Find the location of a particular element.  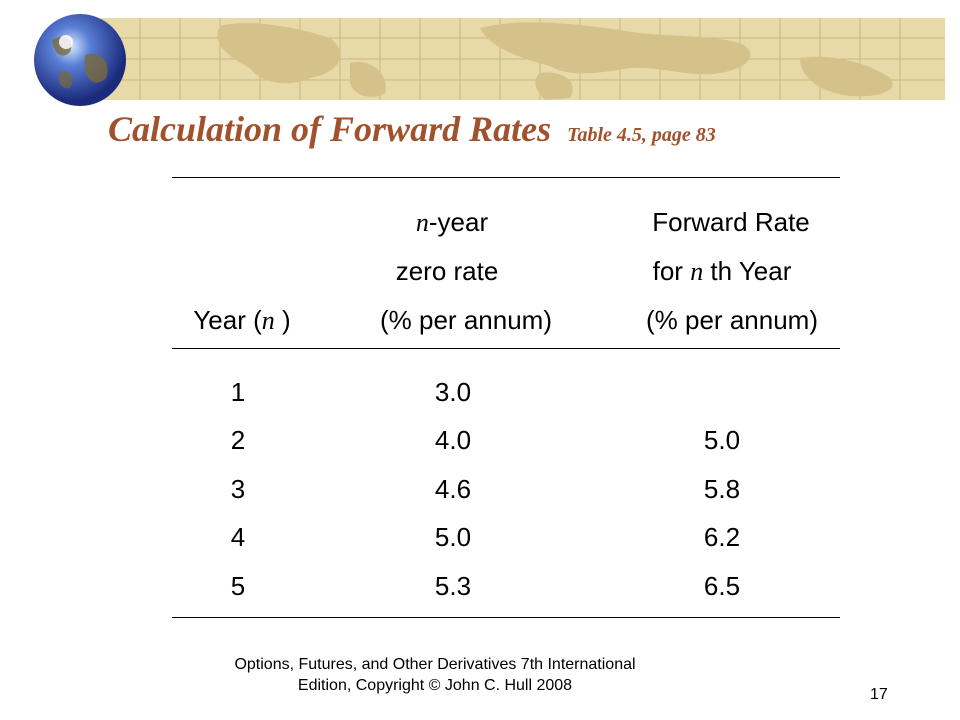

cell-year: 1 is located at coordinates (238, 392).